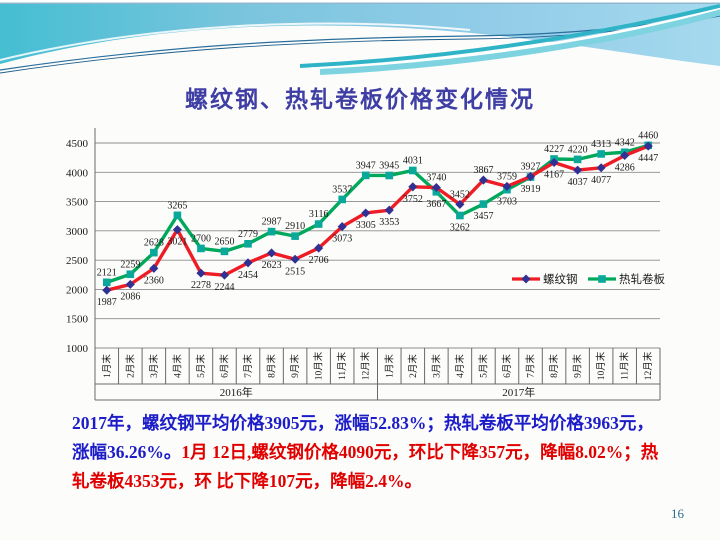 Image resolution: width=720 pixels, height=540 pixels. Describe the element at coordinates (319, 260) in the screenshot. I see `data-label: 2706` at that location.